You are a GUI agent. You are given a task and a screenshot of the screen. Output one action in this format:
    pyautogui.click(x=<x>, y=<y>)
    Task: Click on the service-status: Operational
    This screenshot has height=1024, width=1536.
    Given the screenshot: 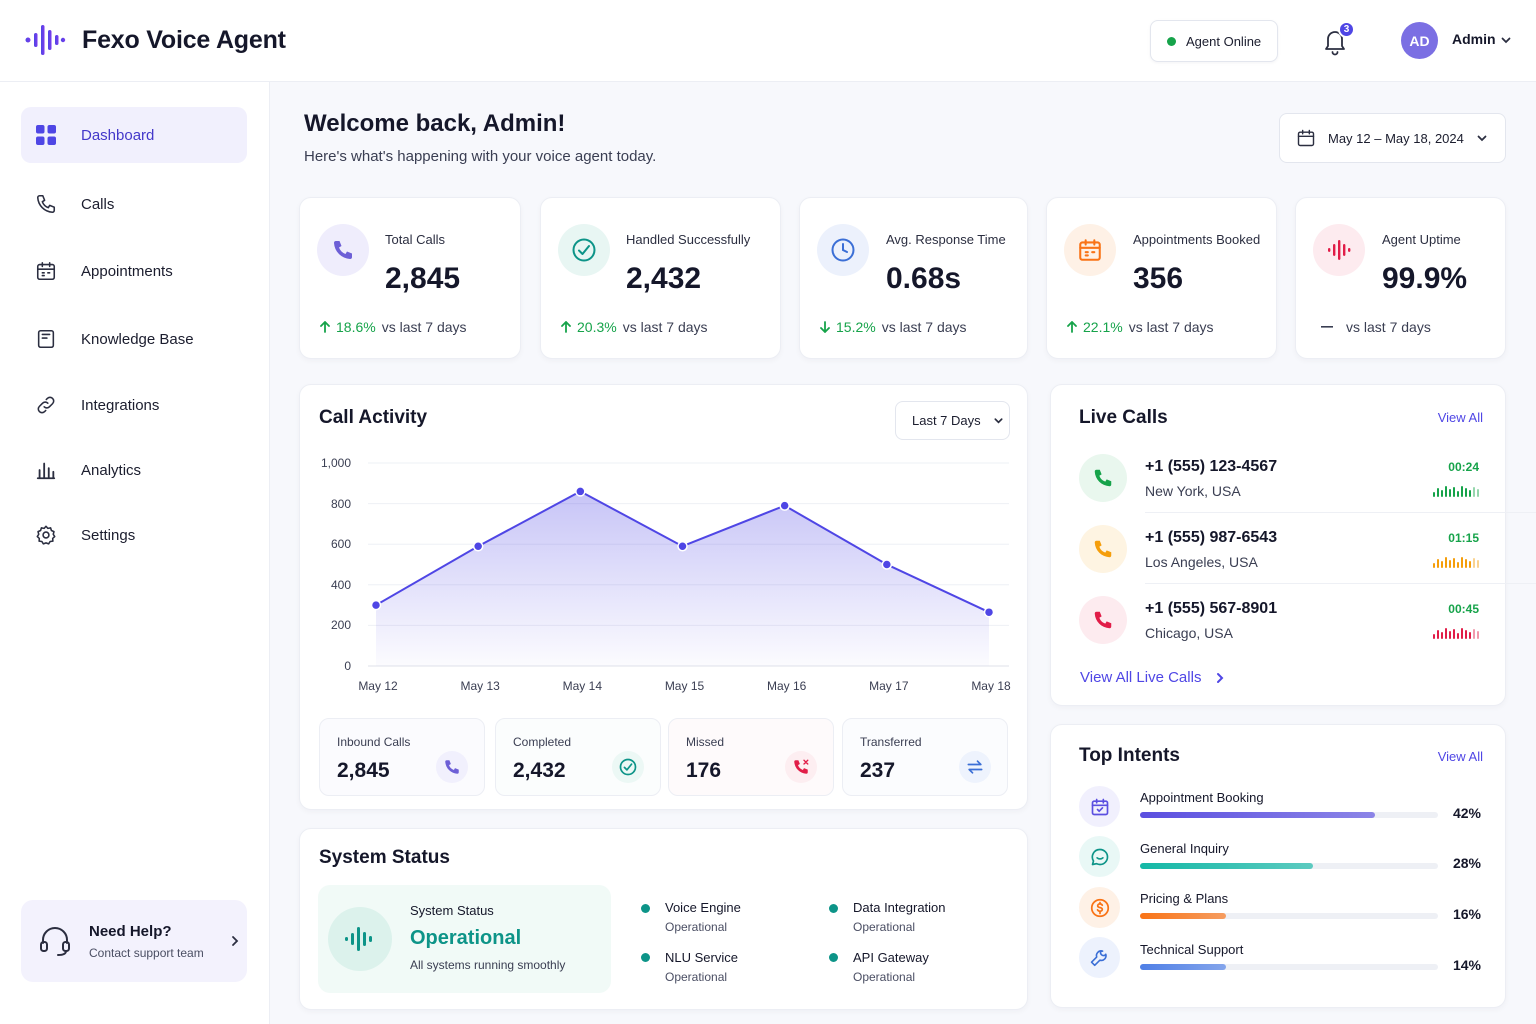 What is the action you would take?
    pyautogui.click(x=884, y=977)
    